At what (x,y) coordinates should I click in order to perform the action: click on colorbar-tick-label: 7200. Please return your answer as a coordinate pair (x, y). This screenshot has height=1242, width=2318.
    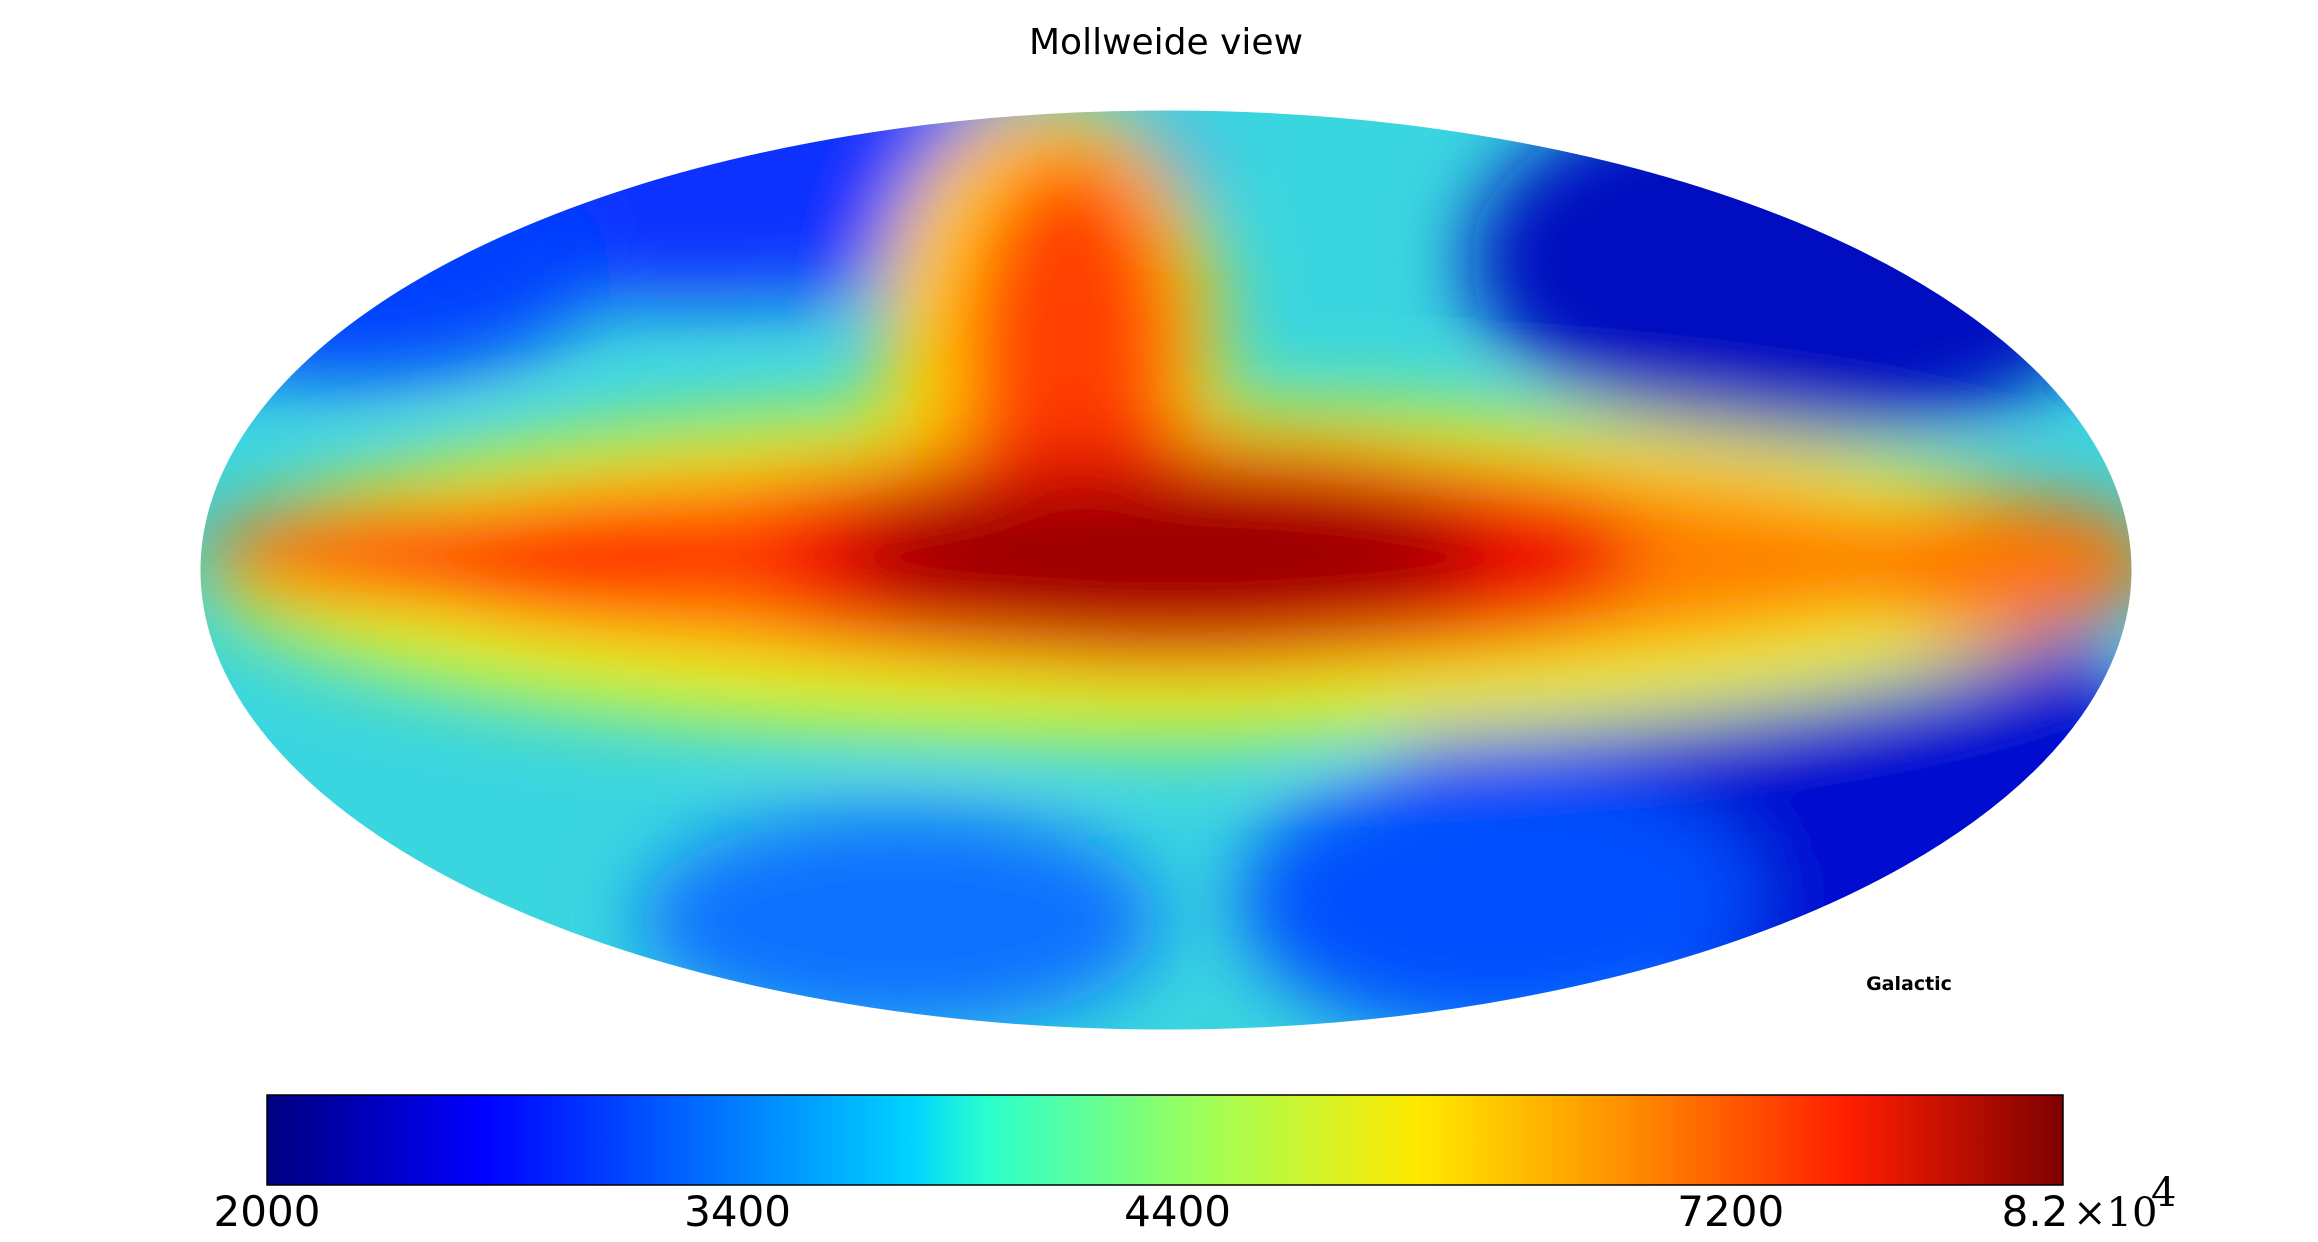
    Looking at the image, I should click on (1730, 1211).